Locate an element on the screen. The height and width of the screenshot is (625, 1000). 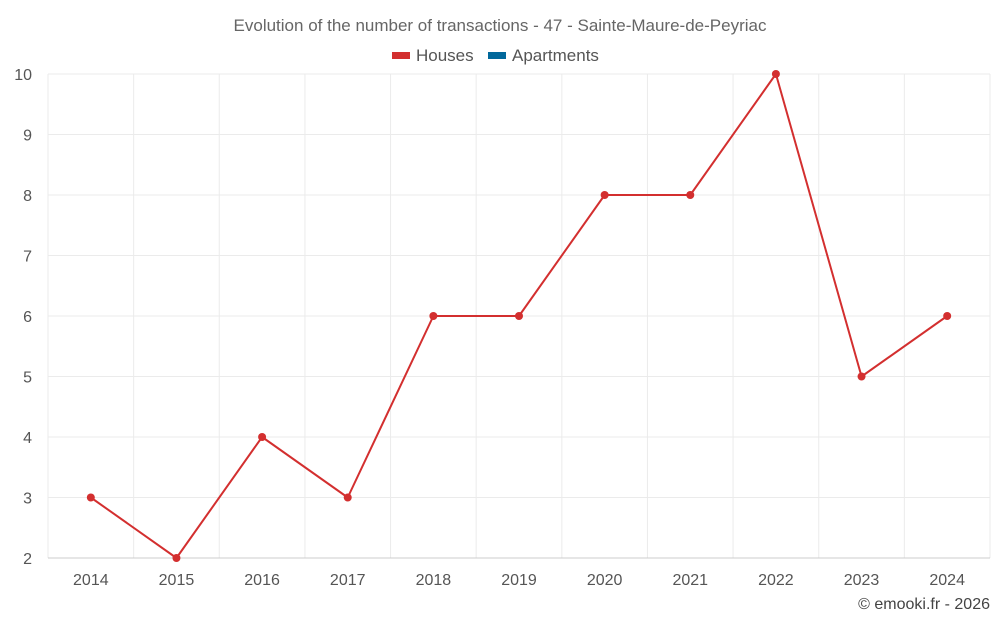
y-tick-label: 2 is located at coordinates (27, 559).